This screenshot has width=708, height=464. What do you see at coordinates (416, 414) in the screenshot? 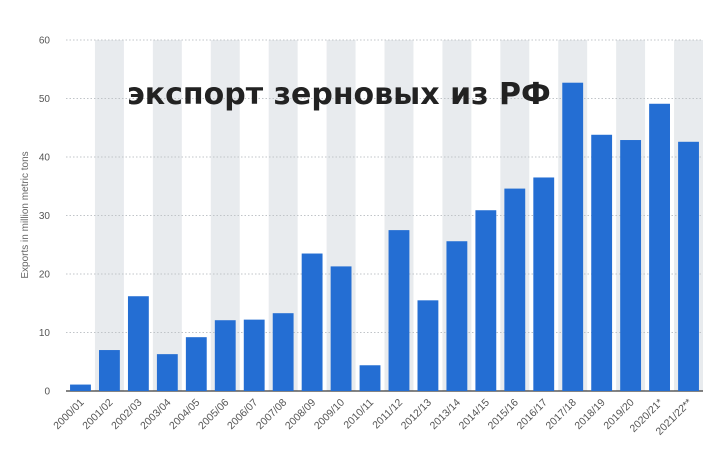
I see `x-tick-label: 2012/13` at bounding box center [416, 414].